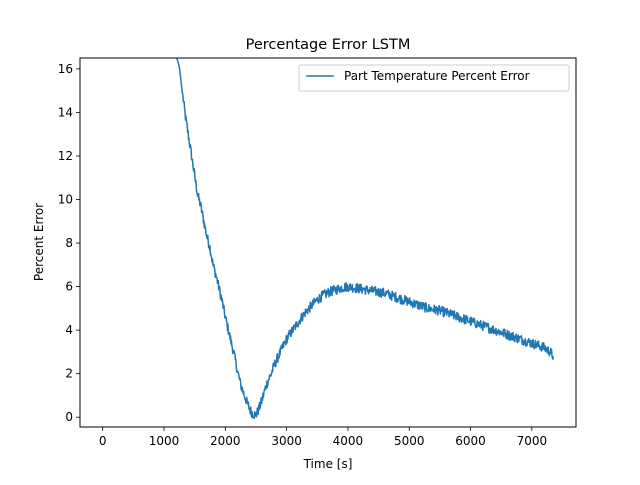 The width and height of the screenshot is (640, 485). I want to click on y-tick-label: 14, so click(65, 112).